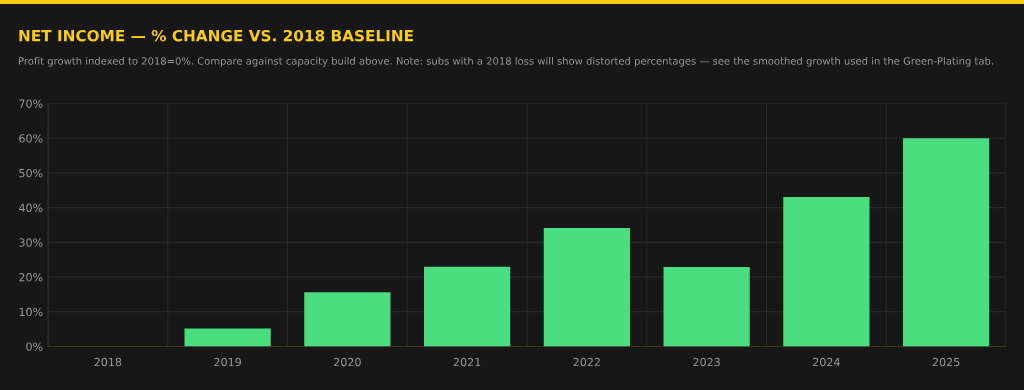  Describe the element at coordinates (505, 62) in the screenshot. I see `chart-subtitle: Profit growth indexed to 2018=0%. Compare against capacity build above. Note: subs with a 2018 loss will show distorted percentages — see the smoothed growth used in the Green-Plating tab.` at that location.